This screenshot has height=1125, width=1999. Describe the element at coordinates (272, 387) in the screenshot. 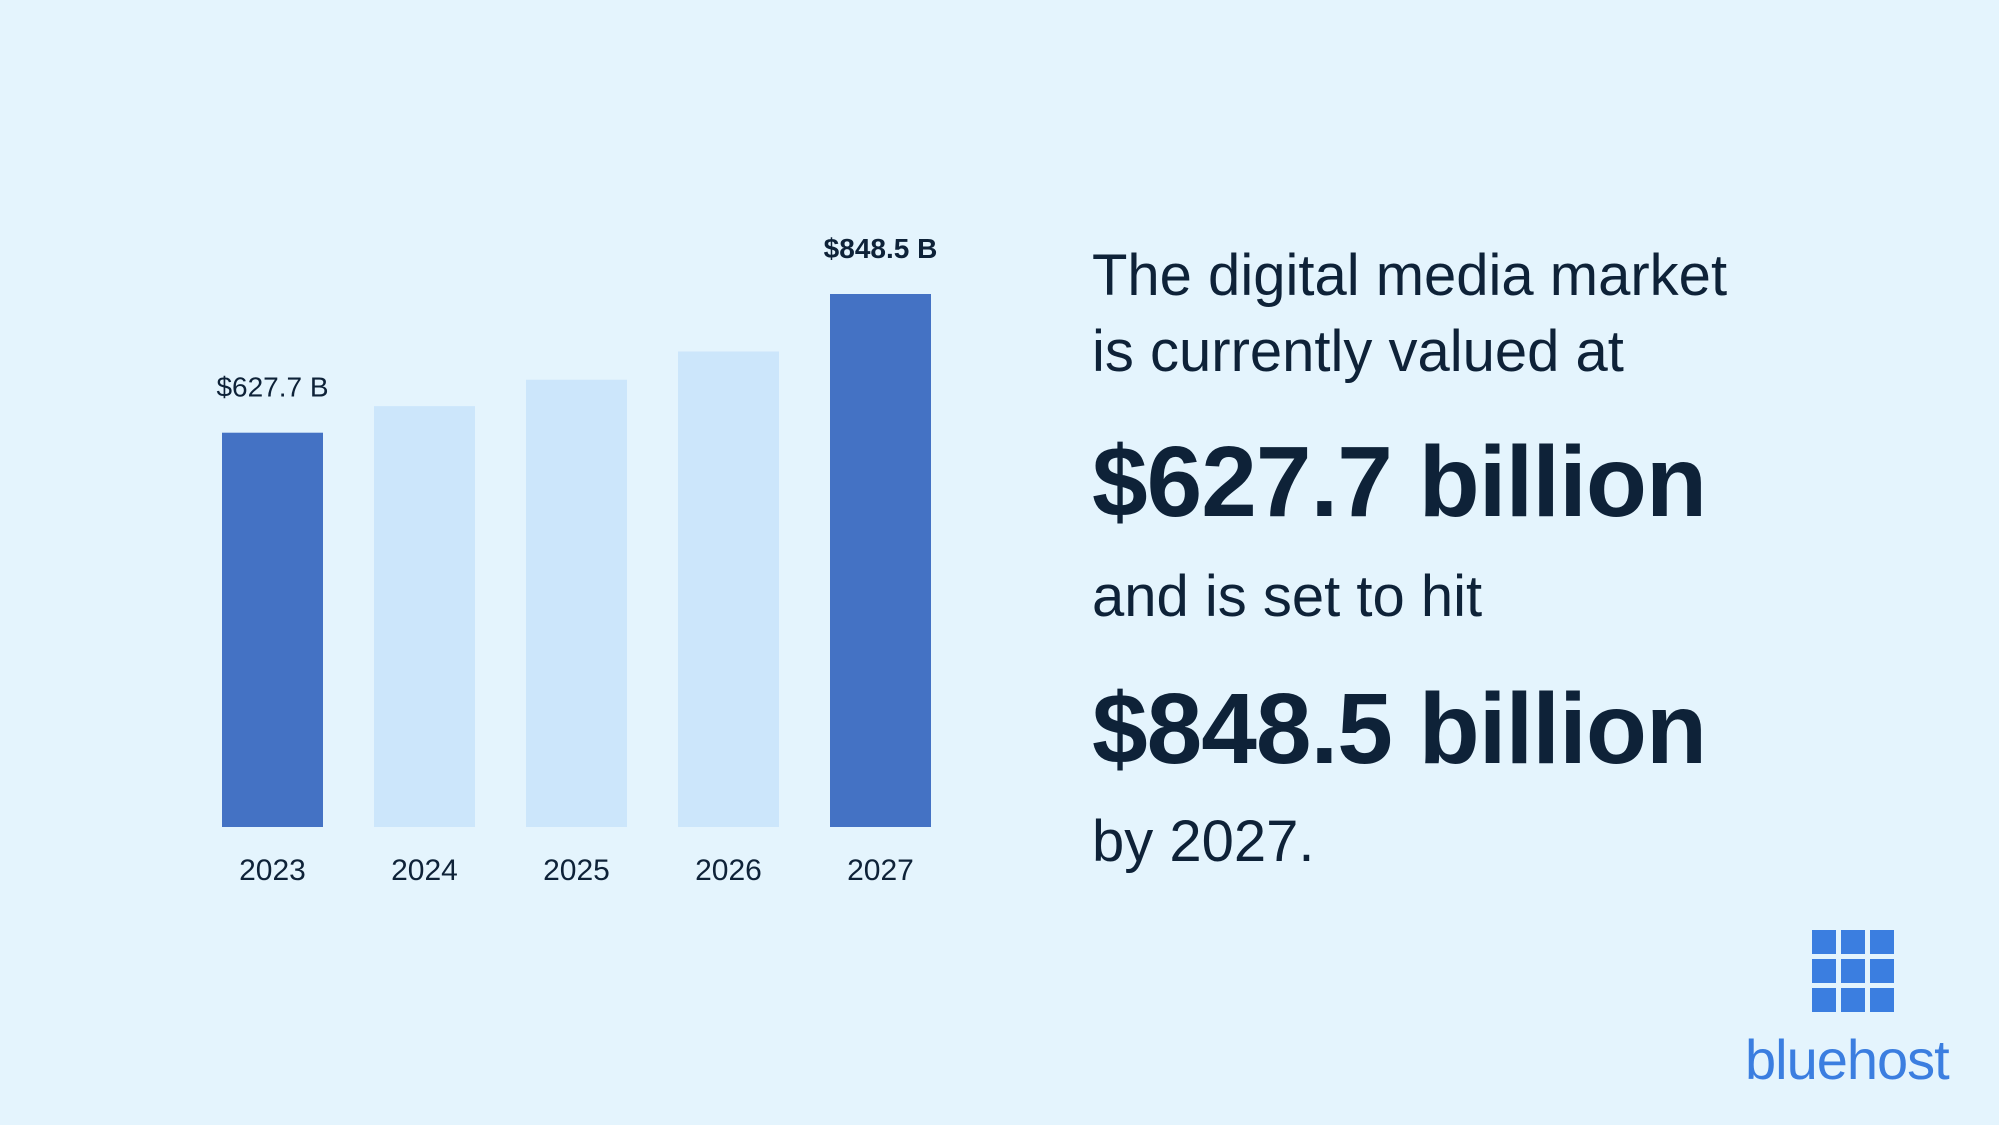

I see `data-label: $627.7 B` at that location.